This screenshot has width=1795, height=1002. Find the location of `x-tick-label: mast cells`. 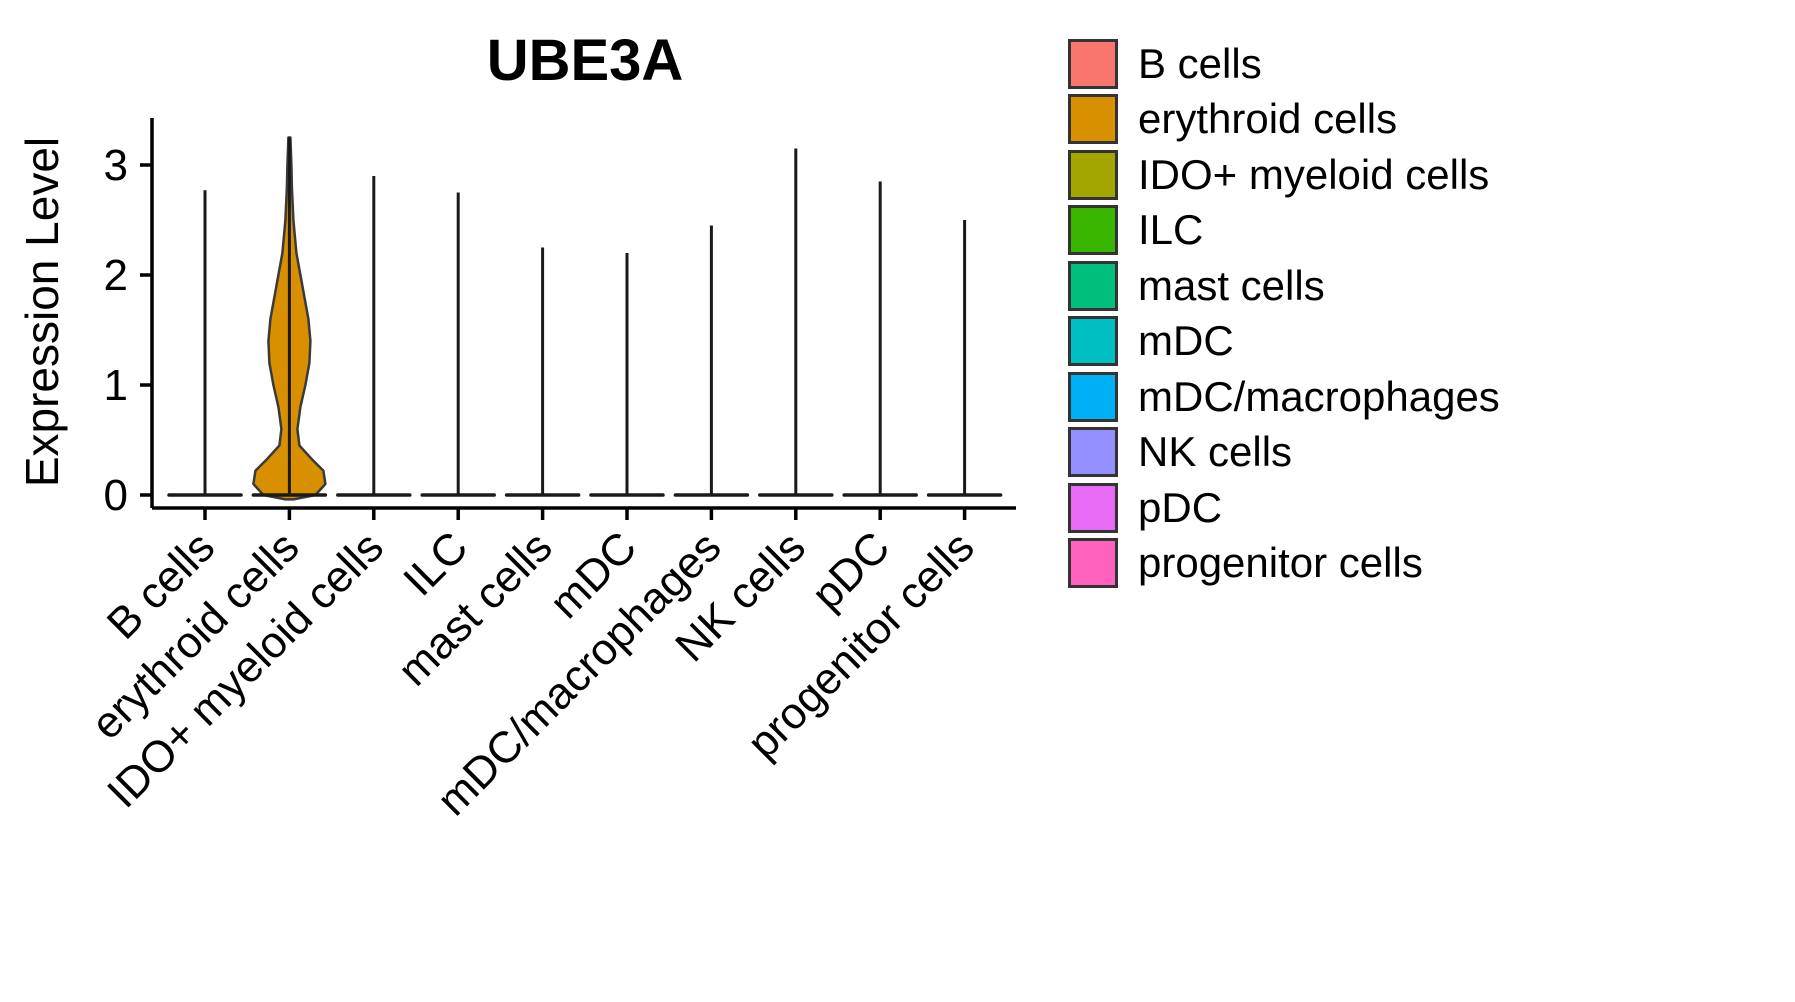

x-tick-label: mast cells is located at coordinates (475, 608).